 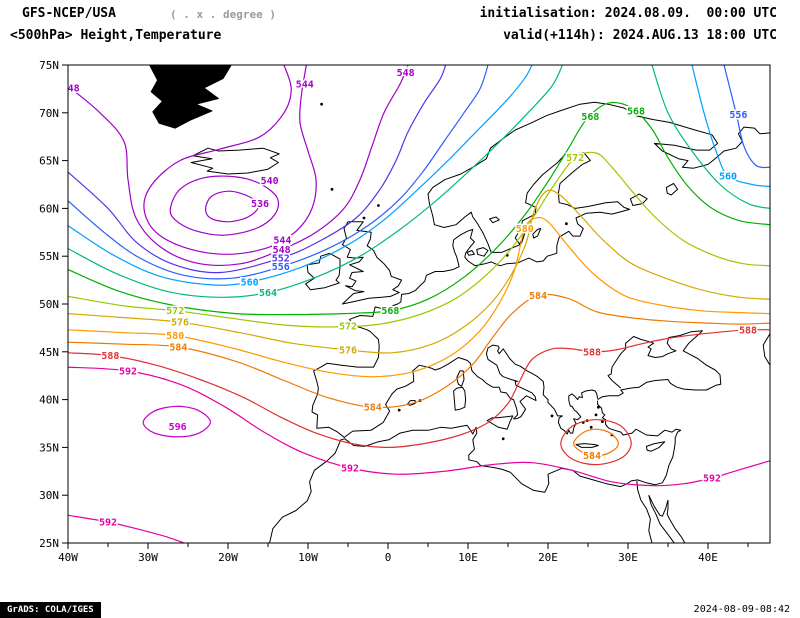 What do you see at coordinates (49, 304) in the screenshot?
I see `y-tick-label: 50N` at bounding box center [49, 304].